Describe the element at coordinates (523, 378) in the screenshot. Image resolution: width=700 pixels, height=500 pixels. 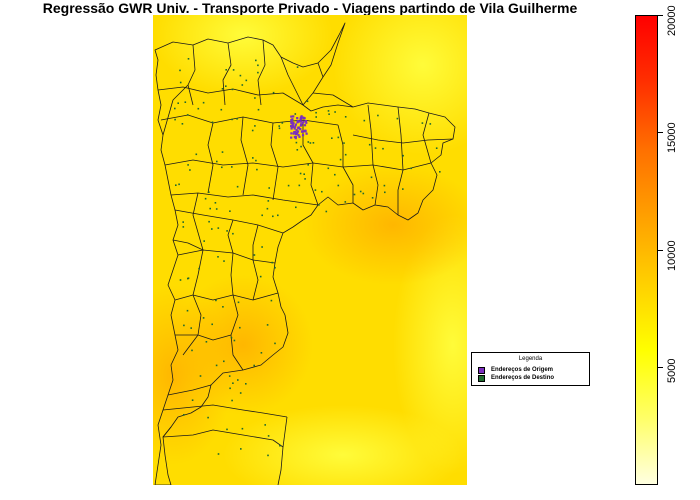
I see `legend-label-destination: Endereços de Destino` at that location.